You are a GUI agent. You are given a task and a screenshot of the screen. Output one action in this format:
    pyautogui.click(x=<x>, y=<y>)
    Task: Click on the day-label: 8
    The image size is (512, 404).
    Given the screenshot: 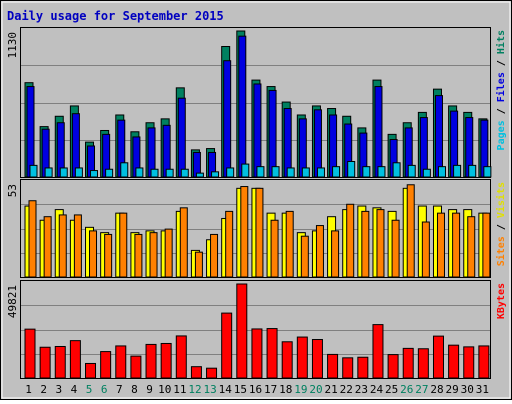 What is the action you would take?
    pyautogui.click(x=134, y=389)
    